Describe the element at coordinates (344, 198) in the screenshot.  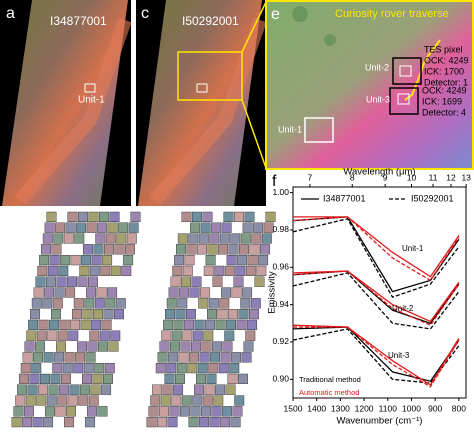
I see `legend-label: I34877001` at that location.